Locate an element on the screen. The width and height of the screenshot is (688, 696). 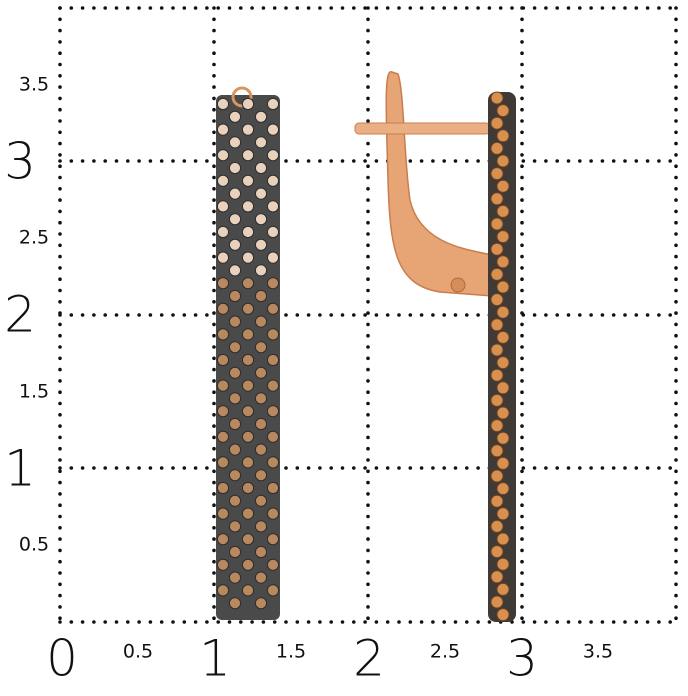
earring-front is located at coordinates (248, 353).